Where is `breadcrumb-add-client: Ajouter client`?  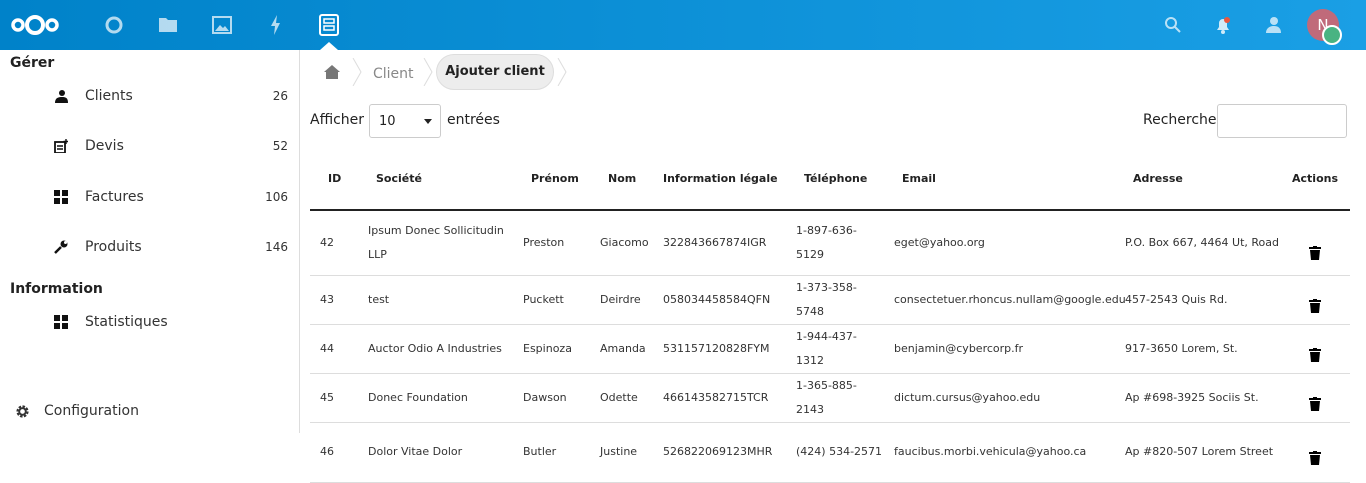 breadcrumb-add-client: Ajouter client is located at coordinates (495, 72).